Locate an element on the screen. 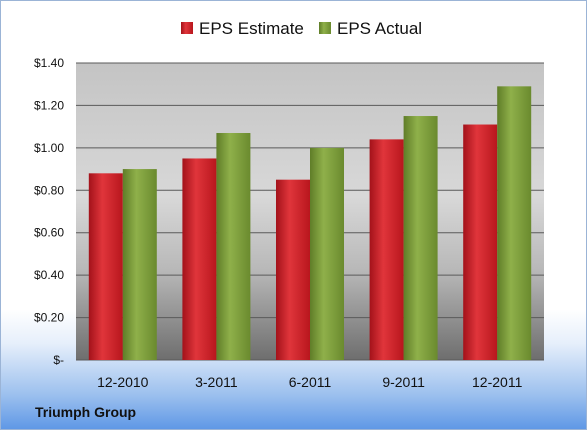 The image size is (587, 431). company-name: Triumph Group is located at coordinates (86, 412).